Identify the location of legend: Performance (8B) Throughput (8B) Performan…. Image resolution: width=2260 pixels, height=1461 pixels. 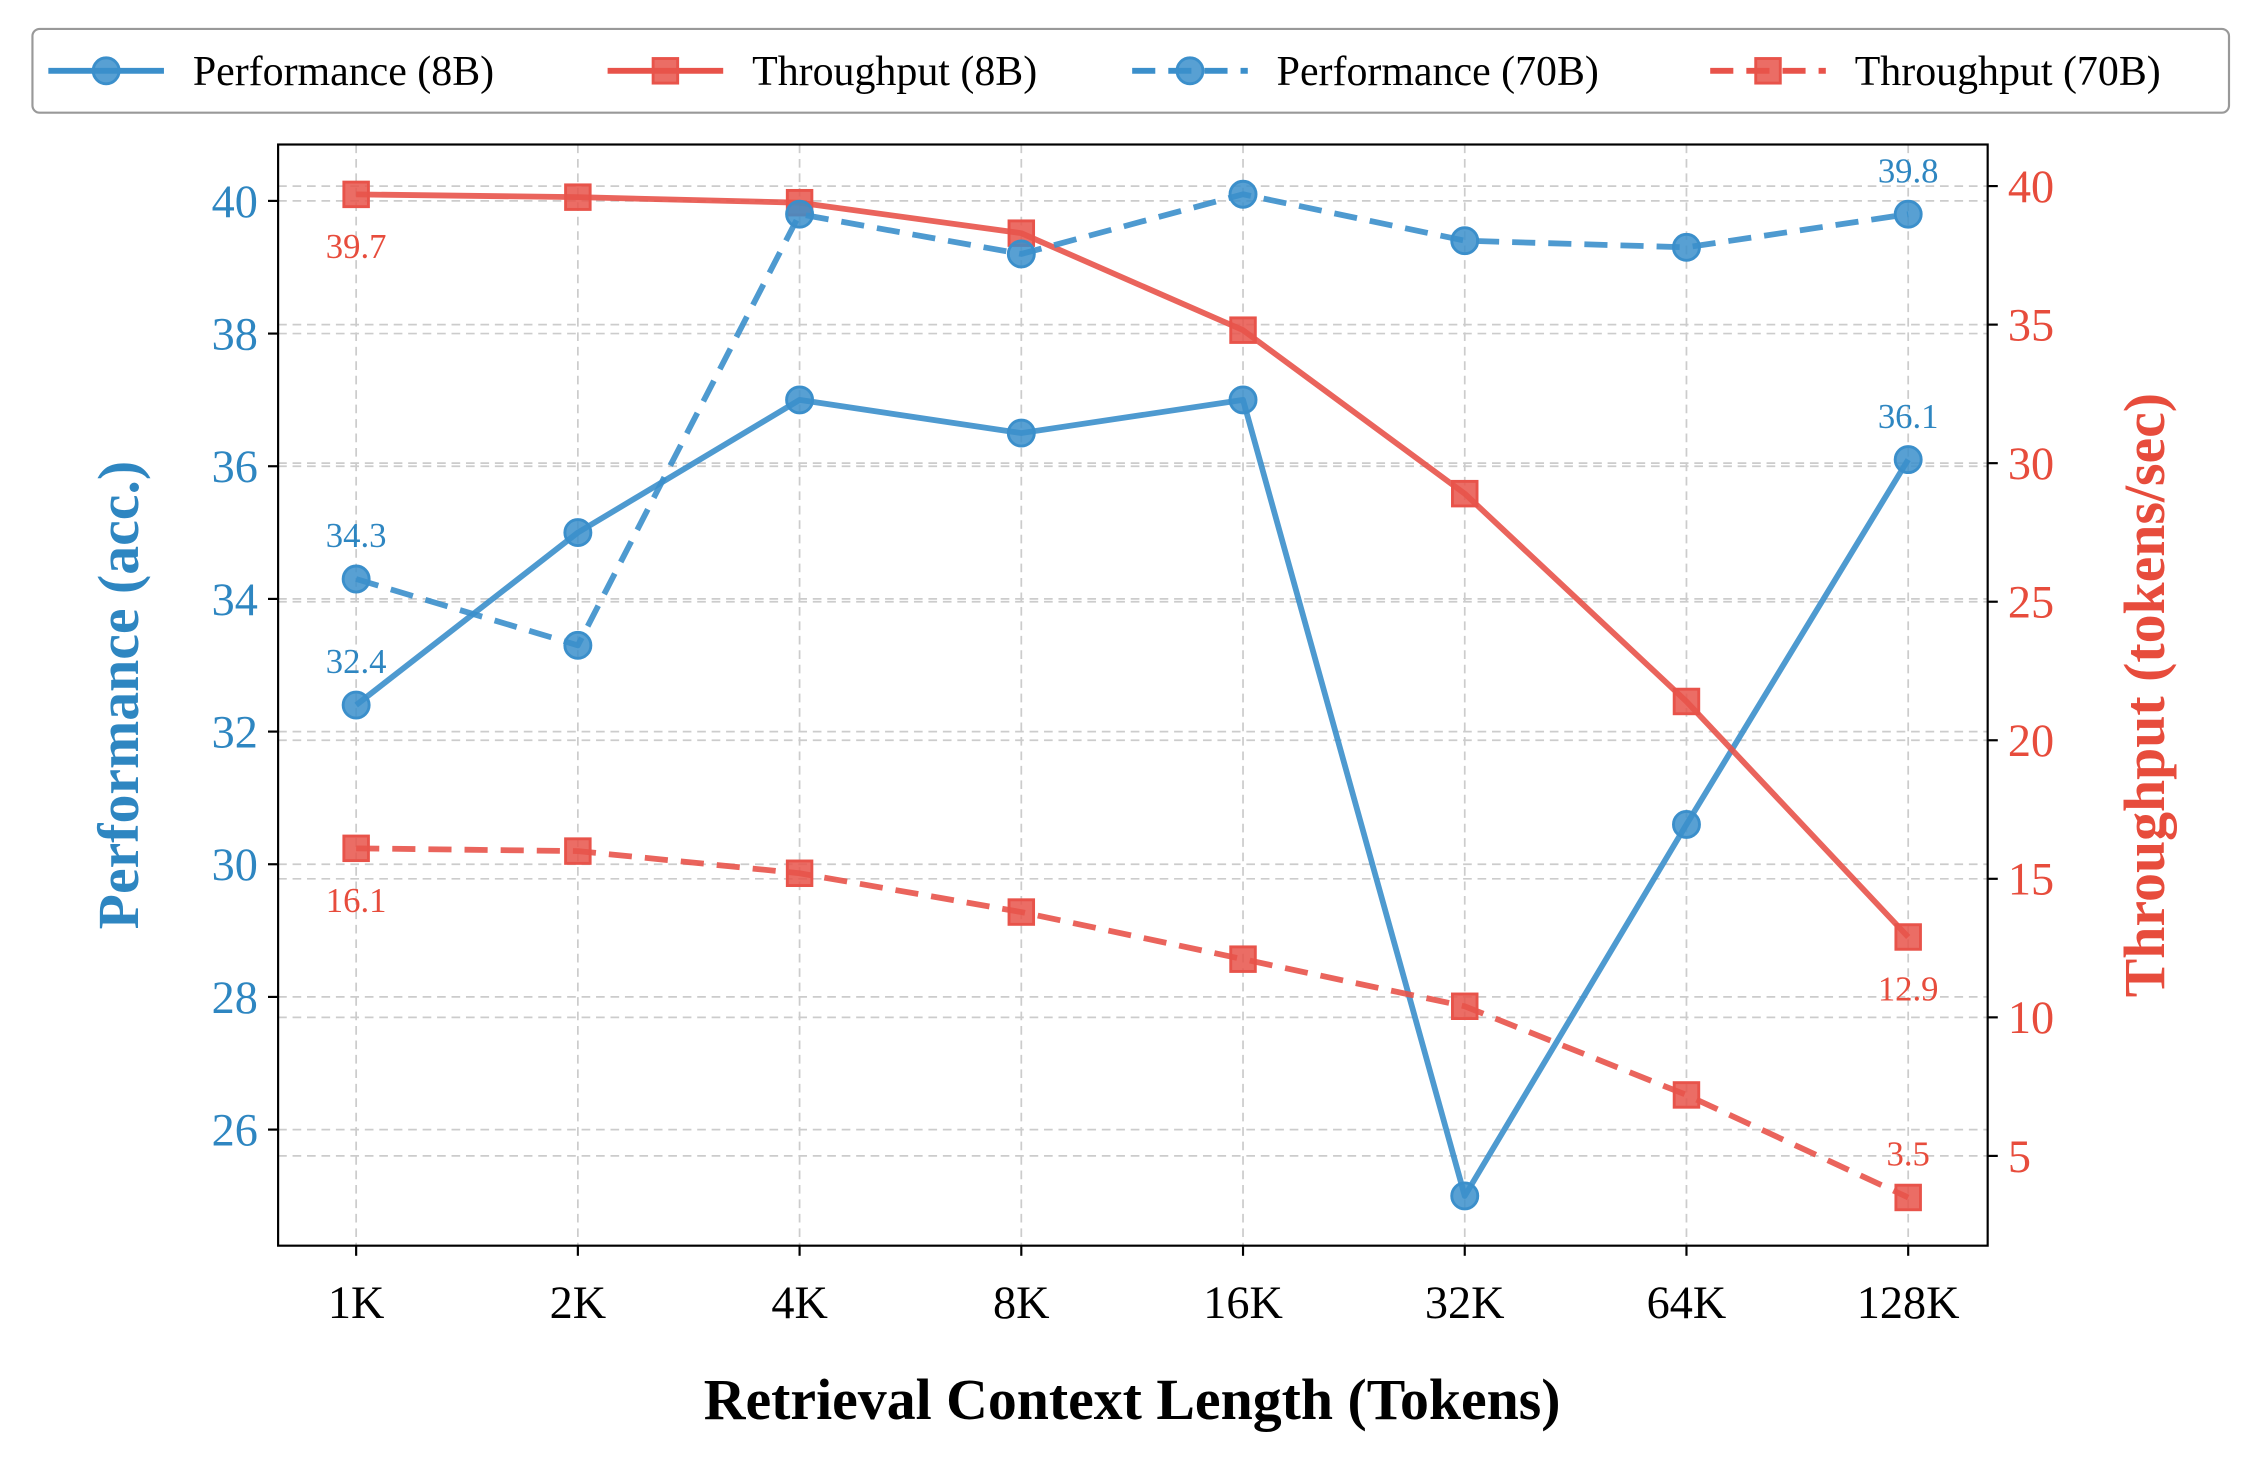
(1131, 70).